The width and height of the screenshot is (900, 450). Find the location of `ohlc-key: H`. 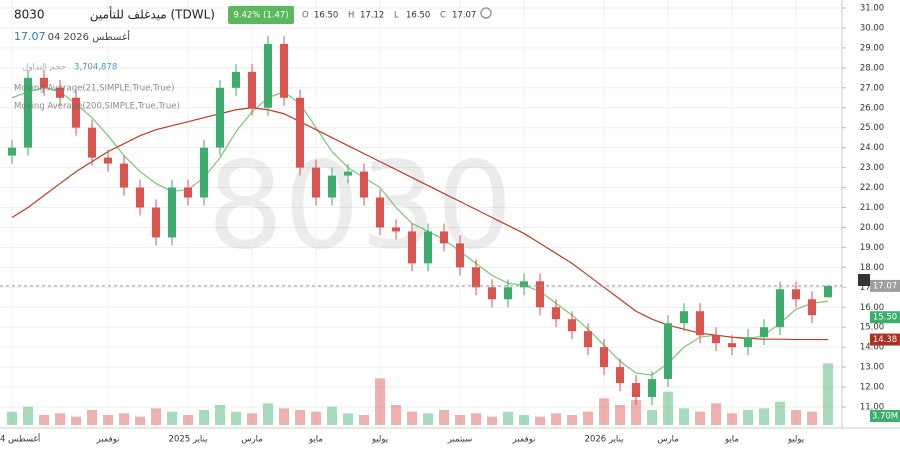

ohlc-key: H is located at coordinates (351, 16).